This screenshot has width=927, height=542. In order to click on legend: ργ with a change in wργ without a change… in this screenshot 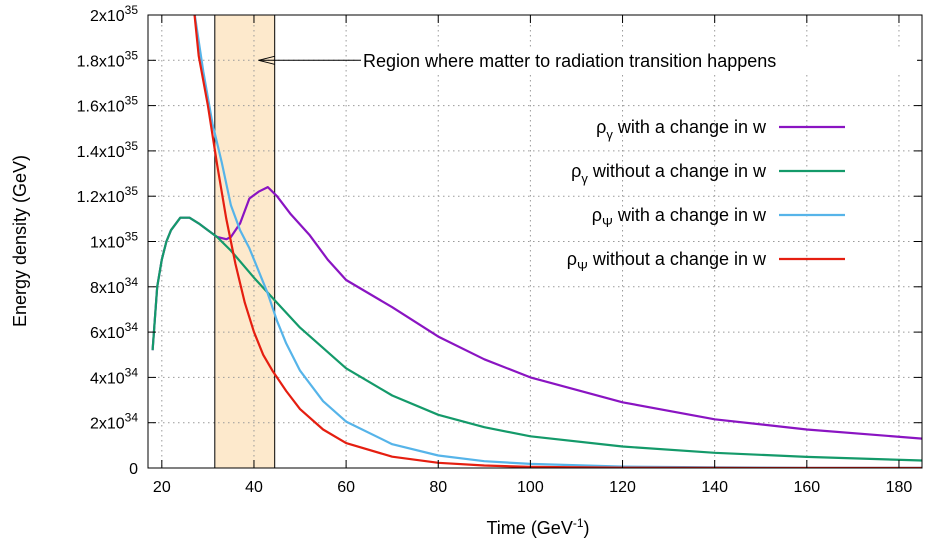, I will do `click(706, 195)`.